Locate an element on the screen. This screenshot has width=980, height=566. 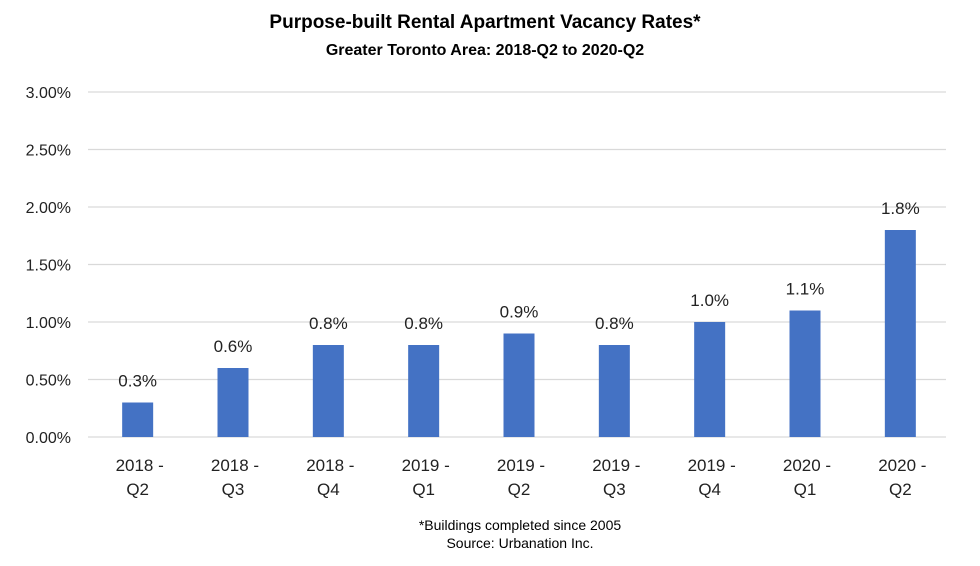
data-label: 1.1% is located at coordinates (805, 289).